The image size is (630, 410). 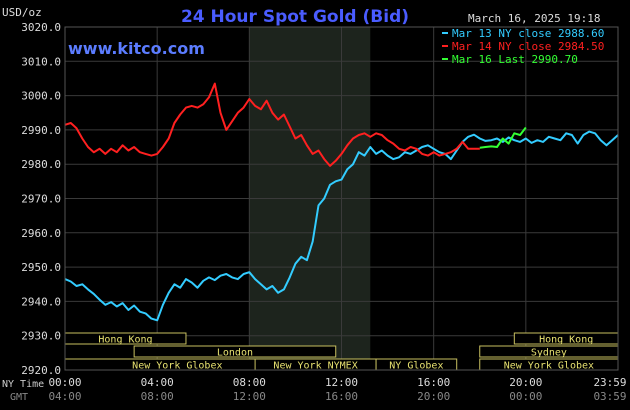 I want to click on x-tick-label-ny: 23:59, so click(x=609, y=382).